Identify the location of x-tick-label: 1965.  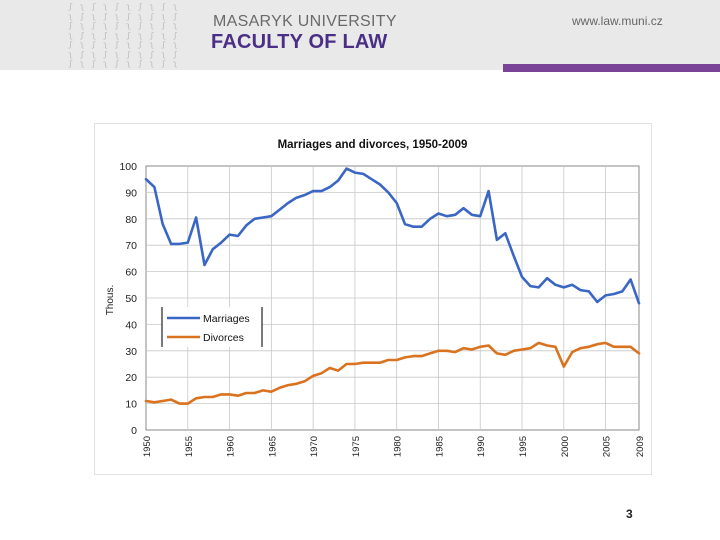
(272, 446).